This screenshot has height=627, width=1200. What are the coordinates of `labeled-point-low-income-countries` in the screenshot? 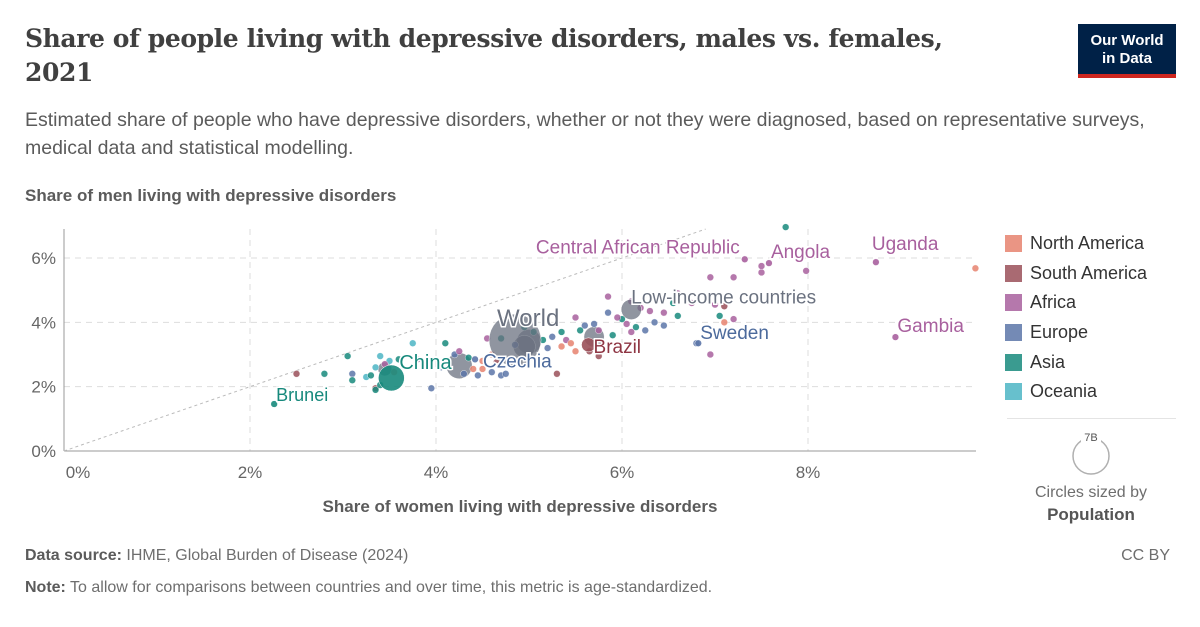 It's located at (631, 309).